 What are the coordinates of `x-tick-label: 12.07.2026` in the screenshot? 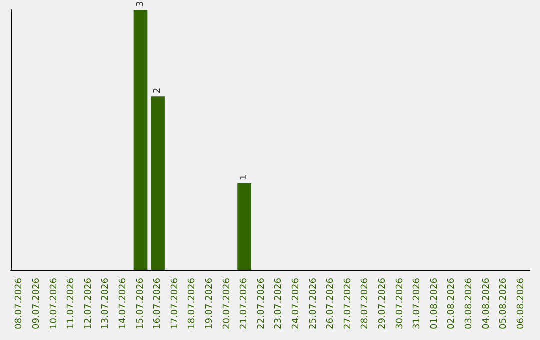 It's located at (89, 304).